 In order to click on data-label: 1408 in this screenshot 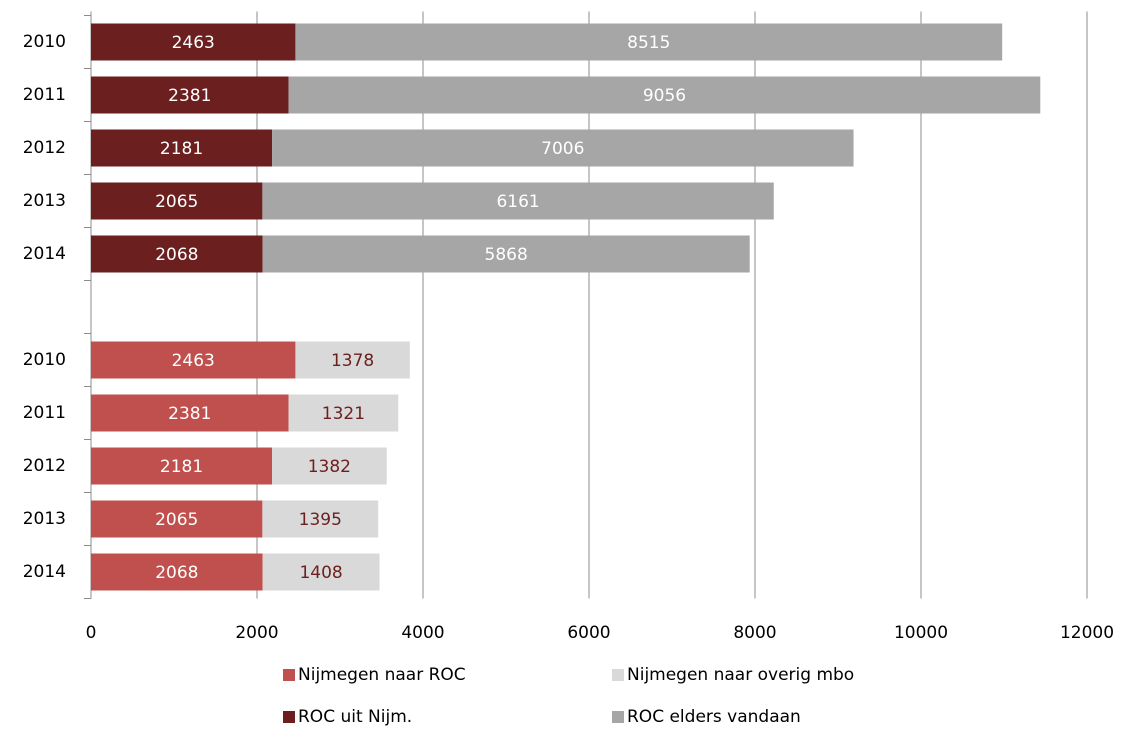, I will do `click(320, 573)`.